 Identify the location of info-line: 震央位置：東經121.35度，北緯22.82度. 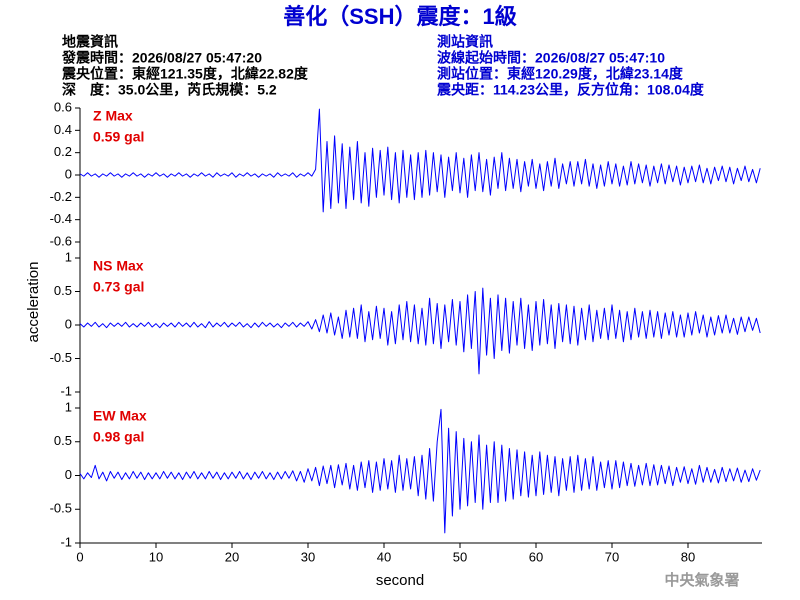
(185, 74).